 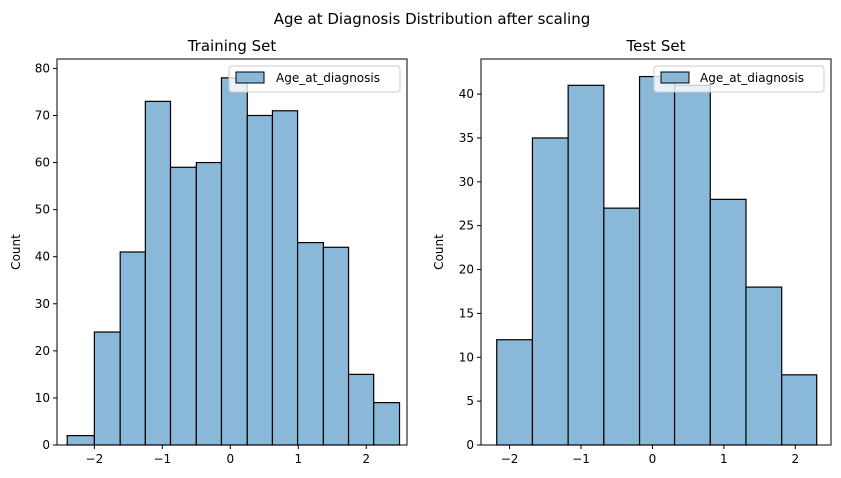 What do you see at coordinates (42, 115) in the screenshot?
I see `training-ytick-label-7: 70` at bounding box center [42, 115].